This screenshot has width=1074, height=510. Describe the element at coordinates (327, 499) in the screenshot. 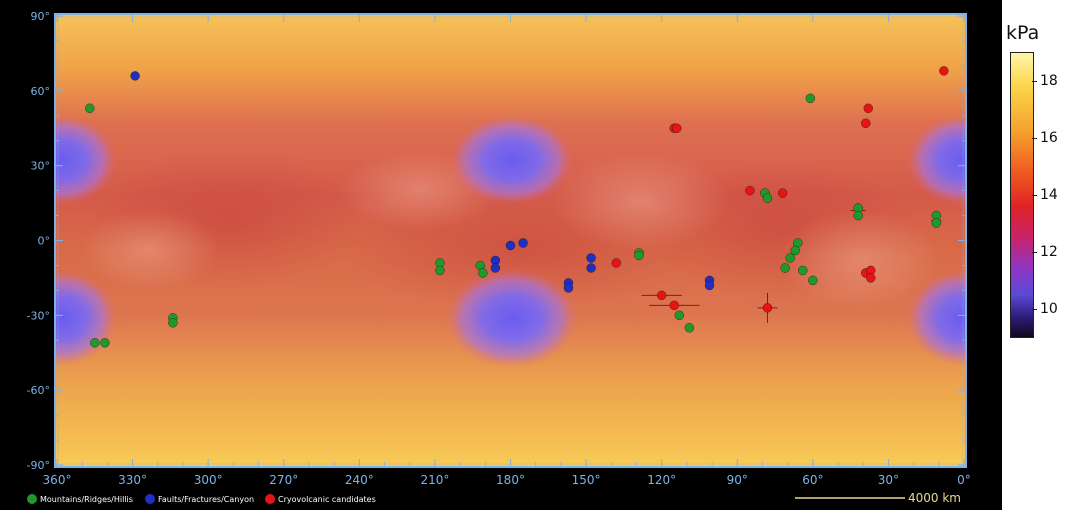

I see `legend-cryovolcano-label: Cryovolcanic candidates` at that location.